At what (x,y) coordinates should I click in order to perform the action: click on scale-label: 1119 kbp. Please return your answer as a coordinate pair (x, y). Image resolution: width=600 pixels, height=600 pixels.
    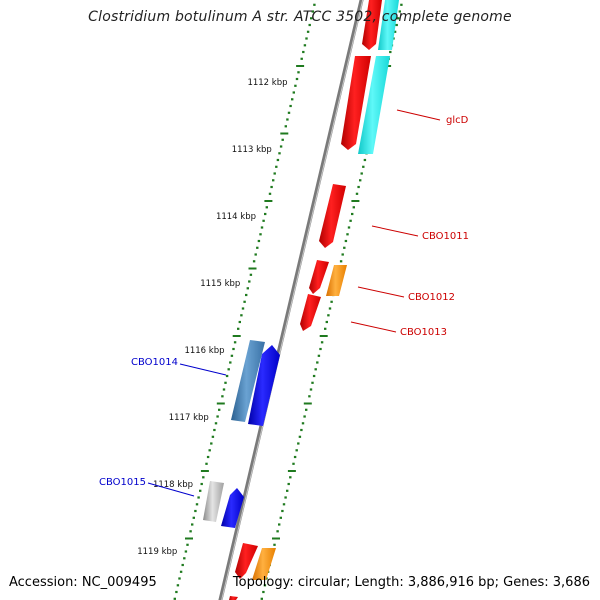
    Looking at the image, I should click on (157, 552).